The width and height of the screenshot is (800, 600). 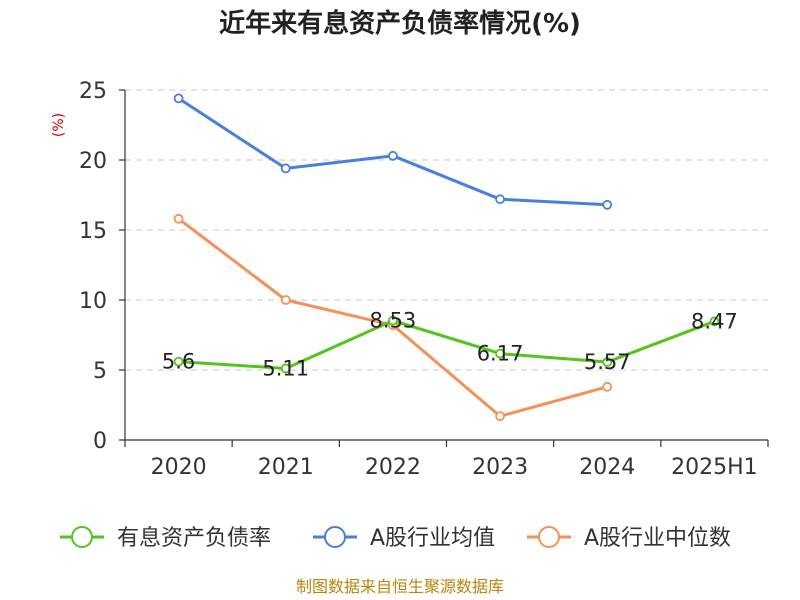 I want to click on data-label: 5.11, so click(x=285, y=368).